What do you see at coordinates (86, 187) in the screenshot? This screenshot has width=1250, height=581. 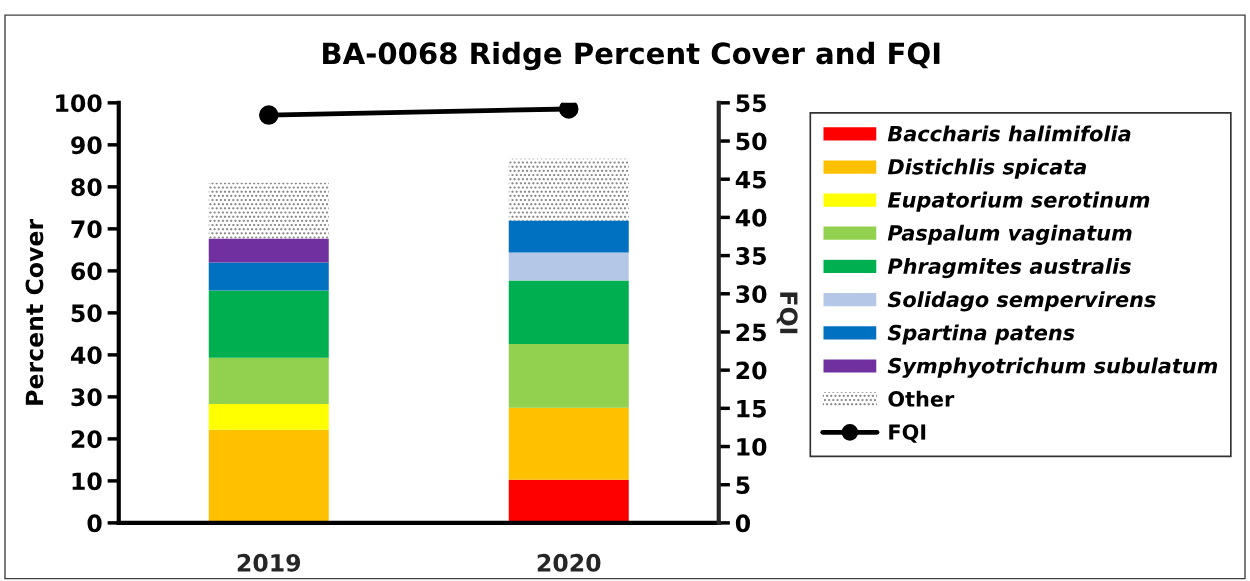 I see `y-tick-label: 80` at bounding box center [86, 187].